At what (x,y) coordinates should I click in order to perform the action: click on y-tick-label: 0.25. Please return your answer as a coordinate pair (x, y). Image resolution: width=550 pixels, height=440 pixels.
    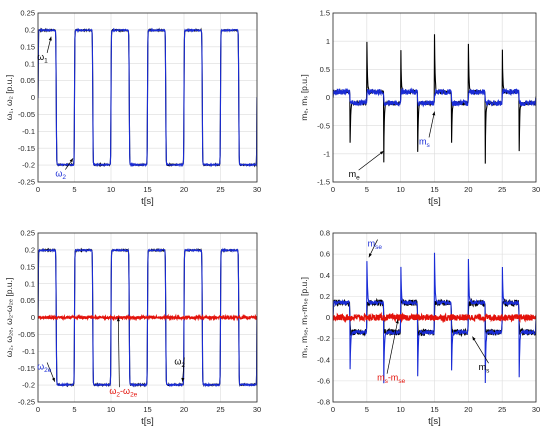
    Looking at the image, I should click on (27, 13).